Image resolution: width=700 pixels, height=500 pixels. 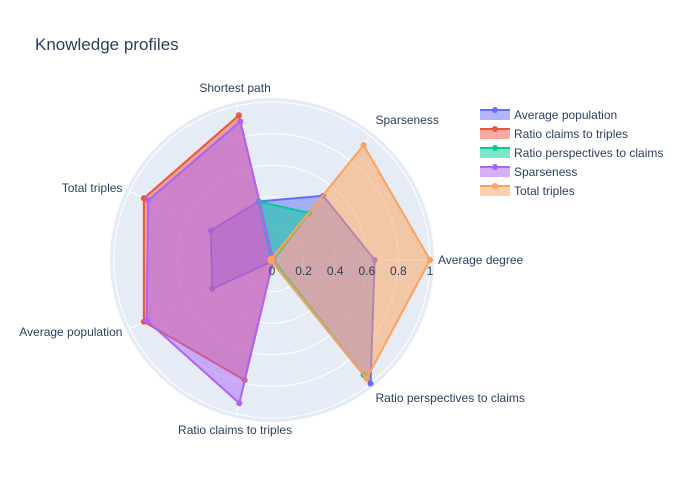 What do you see at coordinates (70, 332) in the screenshot?
I see `axis-label-4: Average population` at bounding box center [70, 332].